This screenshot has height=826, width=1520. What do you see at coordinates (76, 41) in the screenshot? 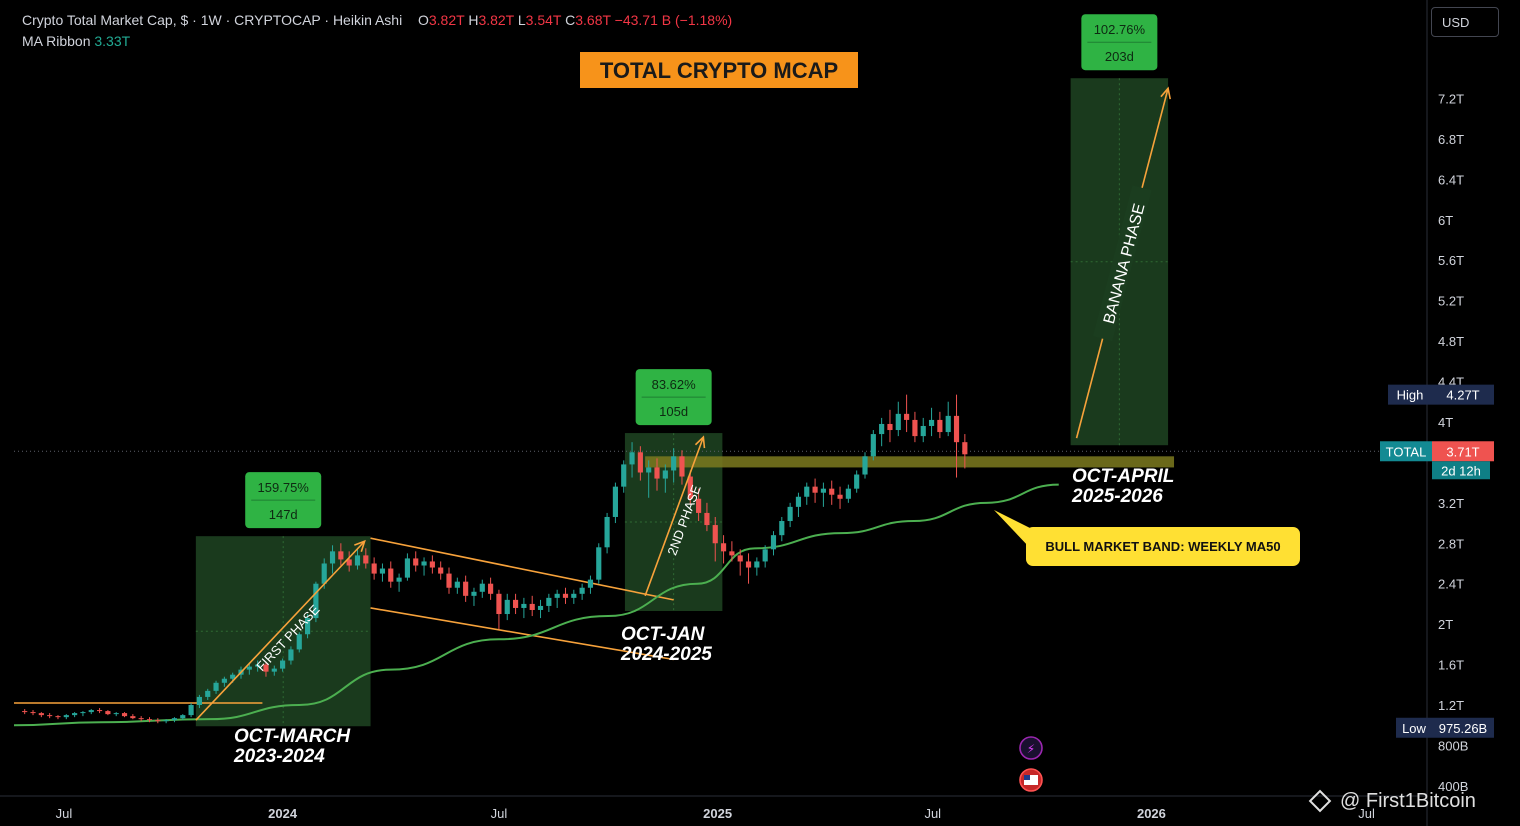
I see `chart-legend-indicator: MA Ribbon 3.33T` at bounding box center [76, 41].